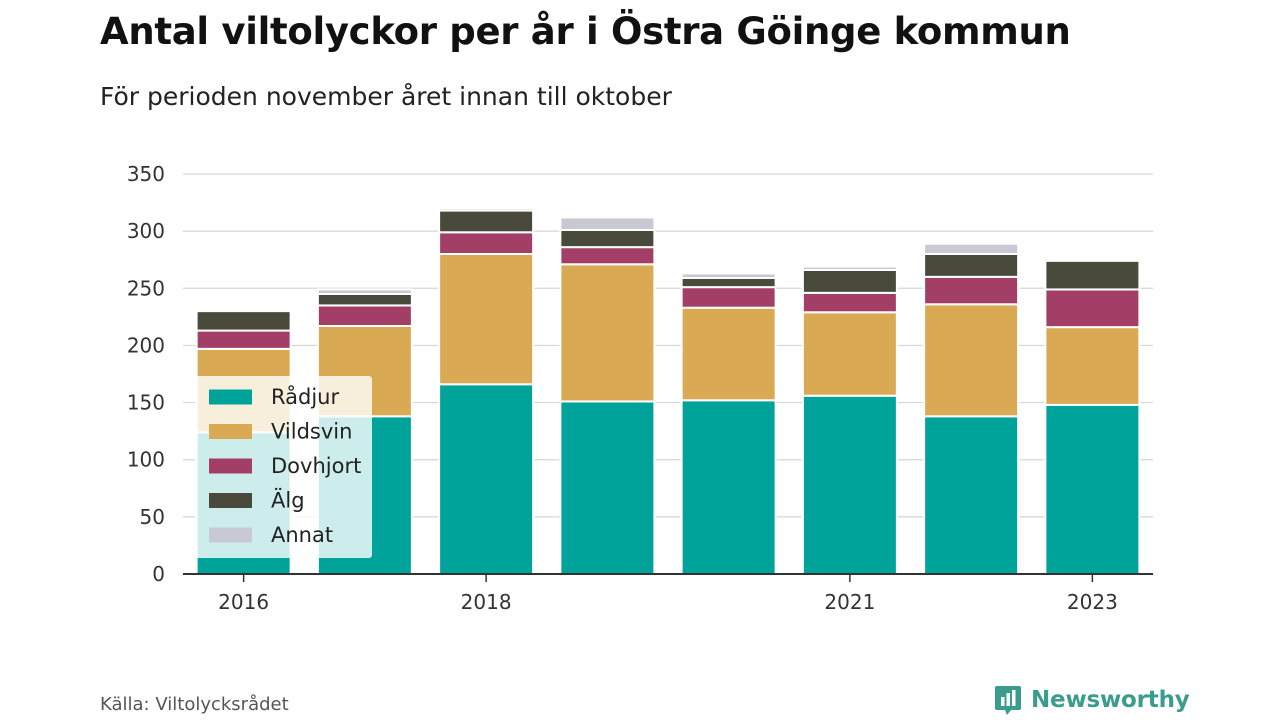 This screenshot has height=720, width=1280. I want to click on source-note: Källa: Viltolycksrådet, so click(194, 704).